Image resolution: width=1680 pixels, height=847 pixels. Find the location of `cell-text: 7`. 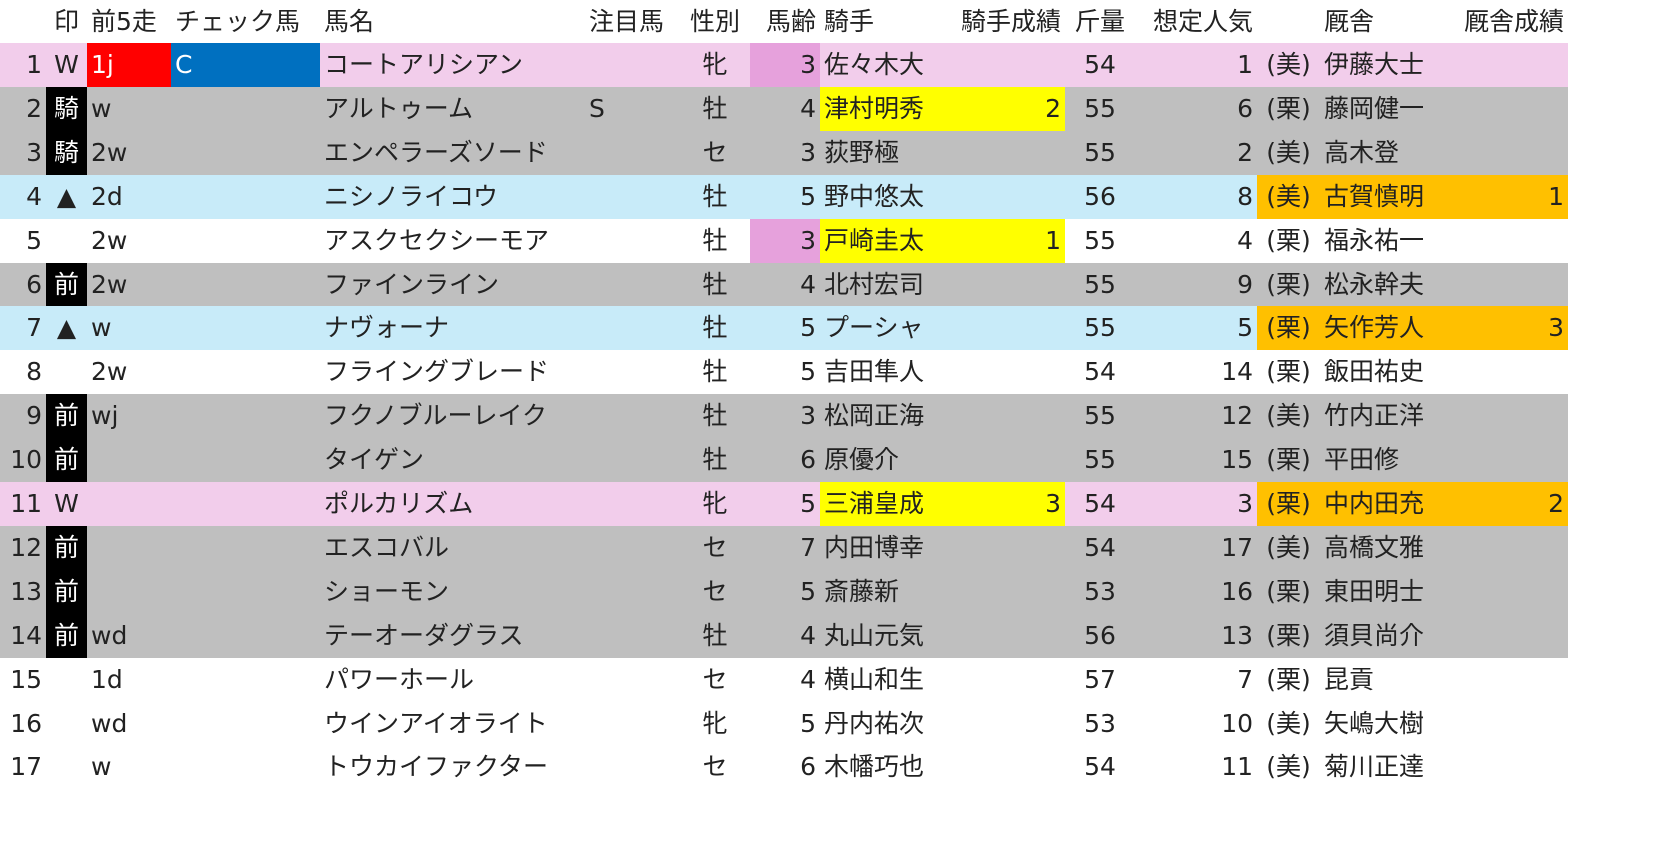

cell-text: 7 is located at coordinates (808, 547).